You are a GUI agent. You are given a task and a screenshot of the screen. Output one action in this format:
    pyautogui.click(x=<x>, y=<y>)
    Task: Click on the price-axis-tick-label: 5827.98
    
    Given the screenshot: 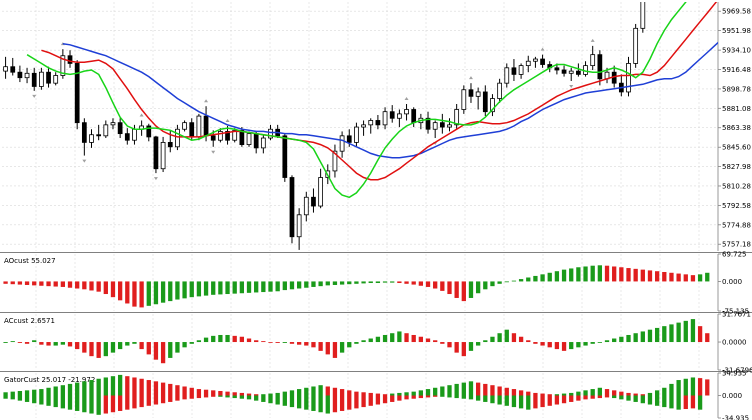 What is the action you would take?
    pyautogui.click(x=736, y=167)
    